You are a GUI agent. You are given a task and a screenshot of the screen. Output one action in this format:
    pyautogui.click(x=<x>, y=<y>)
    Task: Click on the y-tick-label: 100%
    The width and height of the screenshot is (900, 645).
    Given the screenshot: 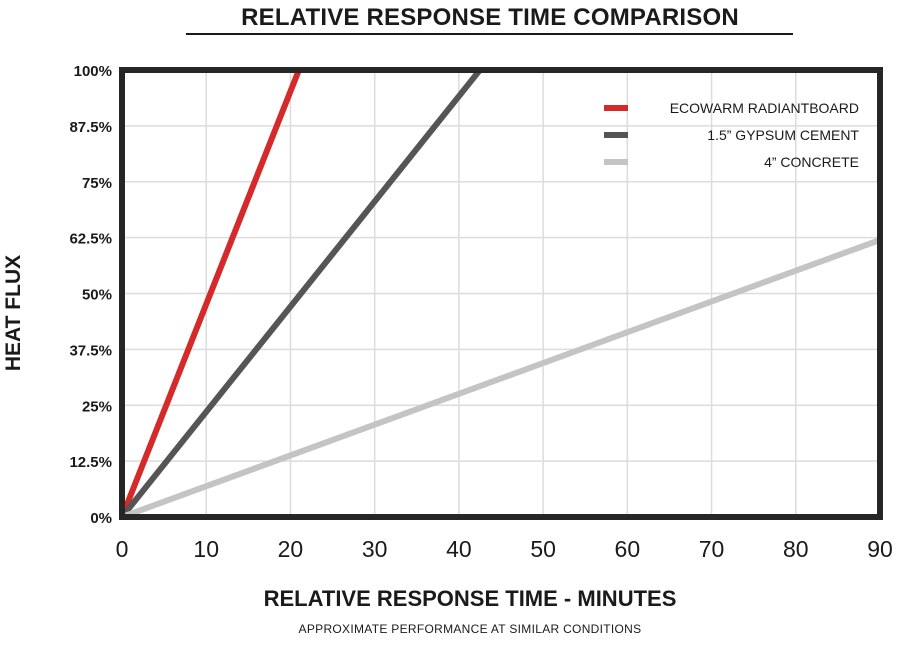 What is the action you would take?
    pyautogui.click(x=93, y=71)
    